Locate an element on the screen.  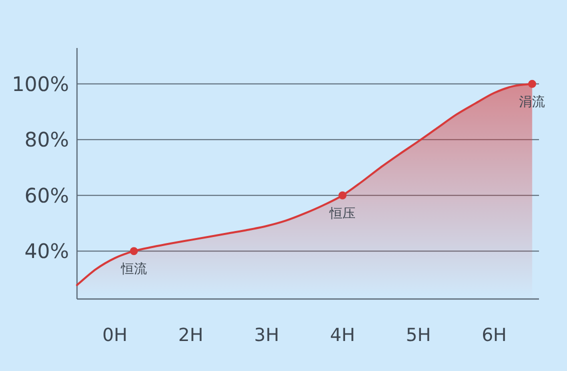
y-tick-label: 40% is located at coordinates (46, 251).